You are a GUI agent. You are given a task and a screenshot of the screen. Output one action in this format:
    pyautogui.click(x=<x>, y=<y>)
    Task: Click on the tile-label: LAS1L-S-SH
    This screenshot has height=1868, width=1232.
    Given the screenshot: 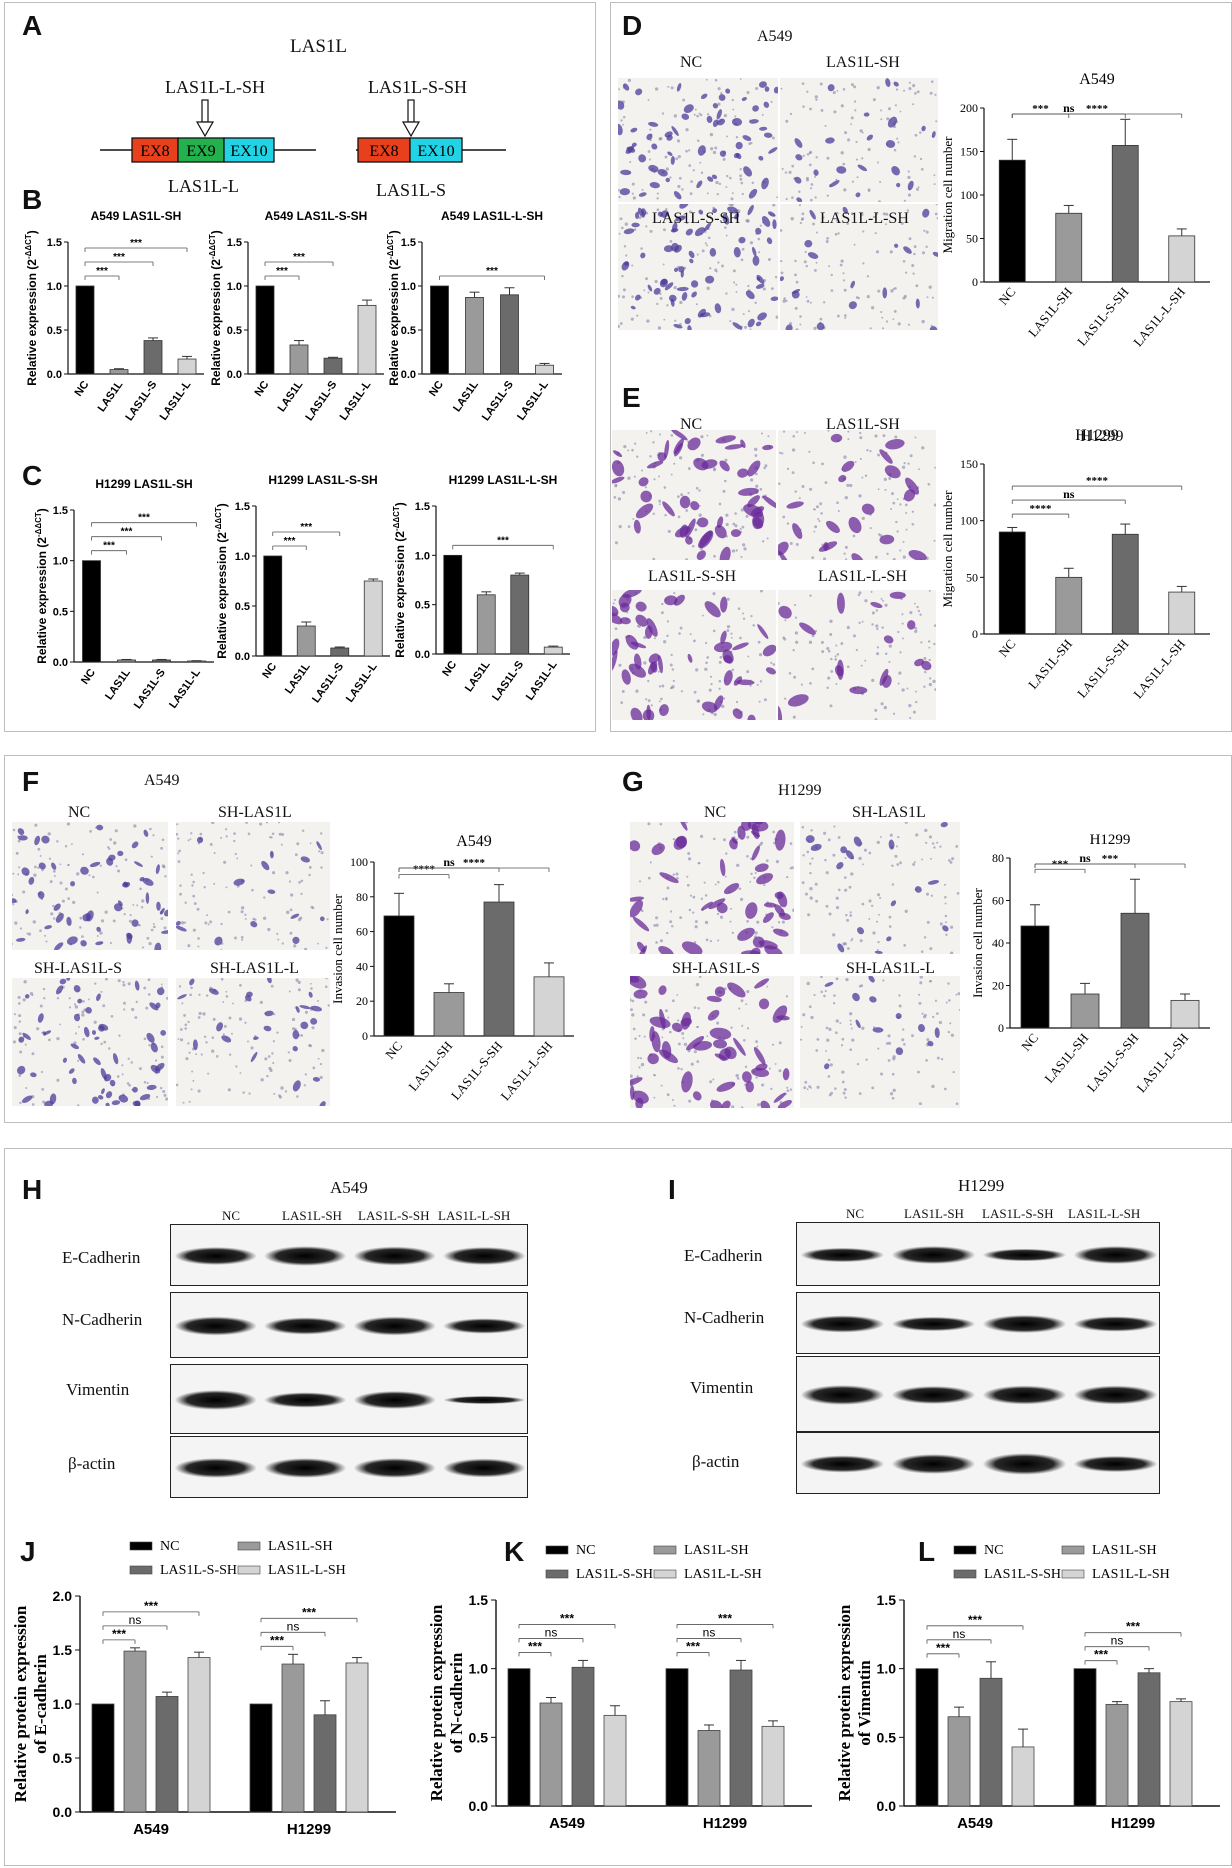 What is the action you would take?
    pyautogui.click(x=692, y=576)
    